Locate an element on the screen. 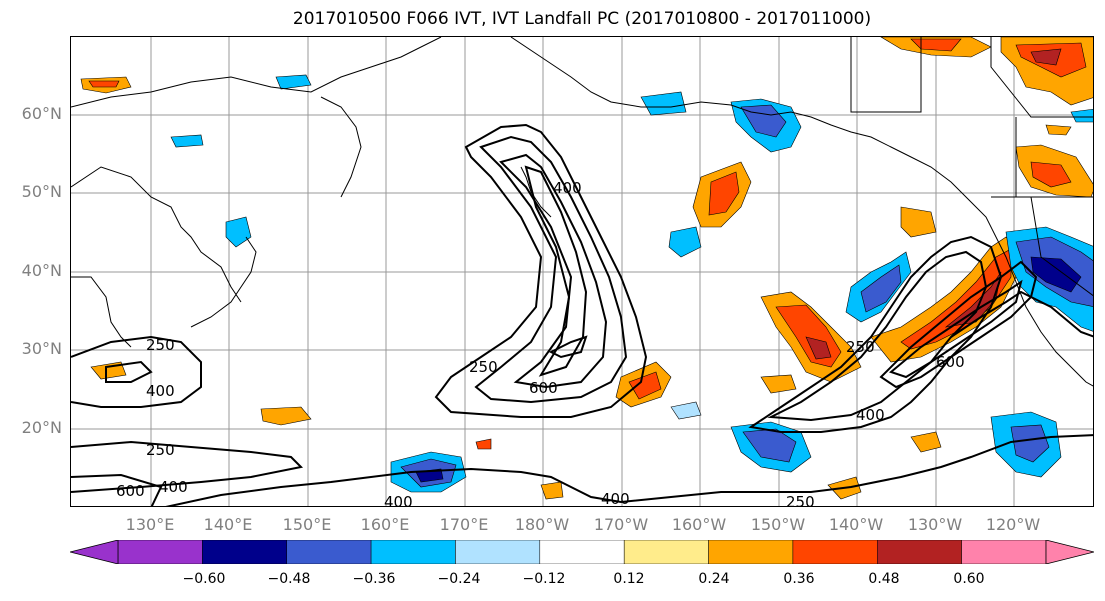 Image resolution: width=1105 pixels, height=601 pixels. colorbar is located at coordinates (582, 552).